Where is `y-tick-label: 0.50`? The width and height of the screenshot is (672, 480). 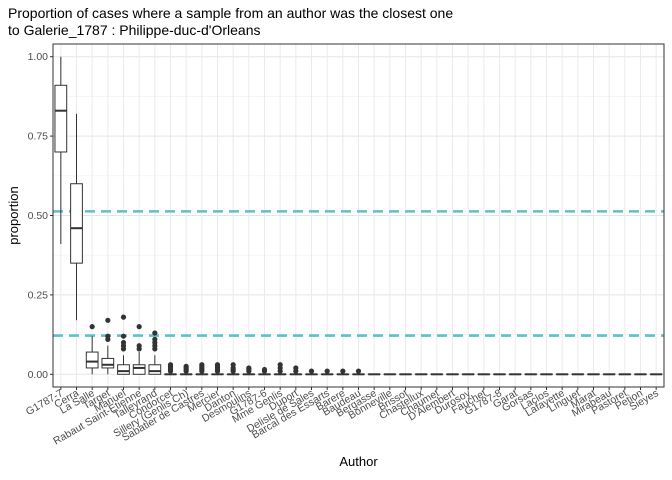 y-tick-label: 0.50 is located at coordinates (38, 216).